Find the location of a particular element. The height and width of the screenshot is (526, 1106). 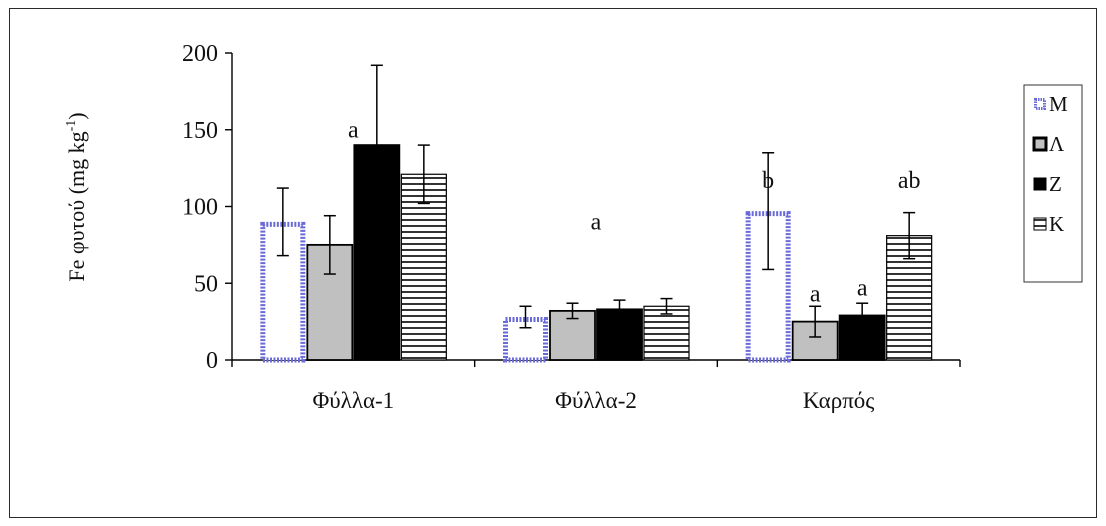

y-tick-label: 0 is located at coordinates (212, 361).